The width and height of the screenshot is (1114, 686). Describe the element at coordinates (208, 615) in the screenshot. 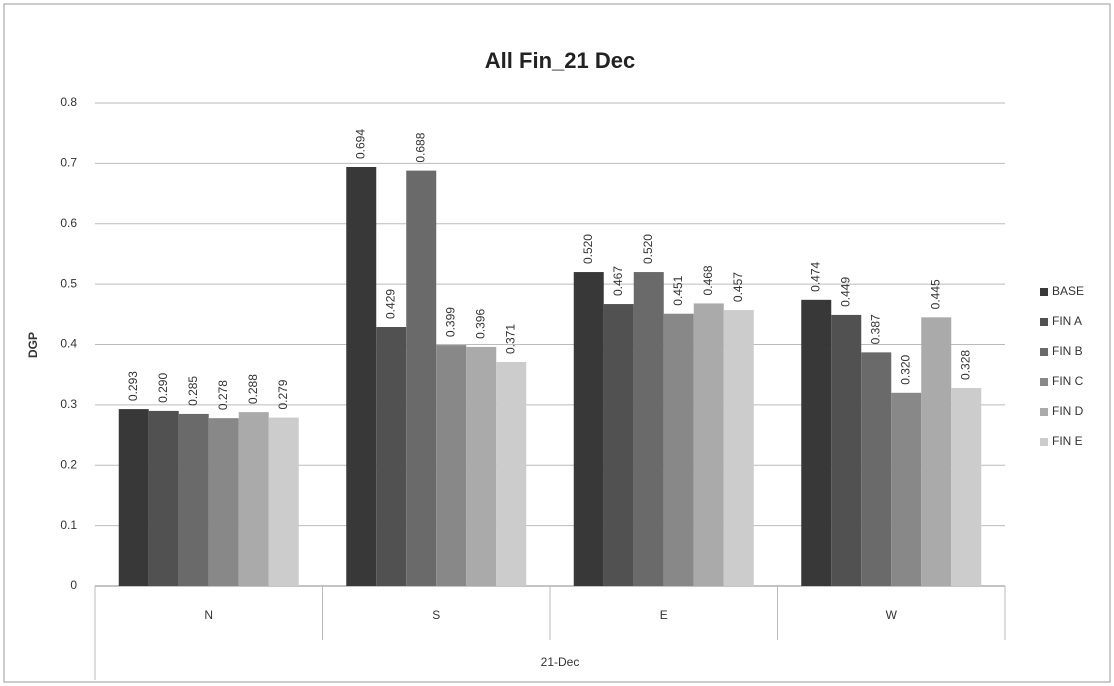

I see `x-tick-label: N` at that location.